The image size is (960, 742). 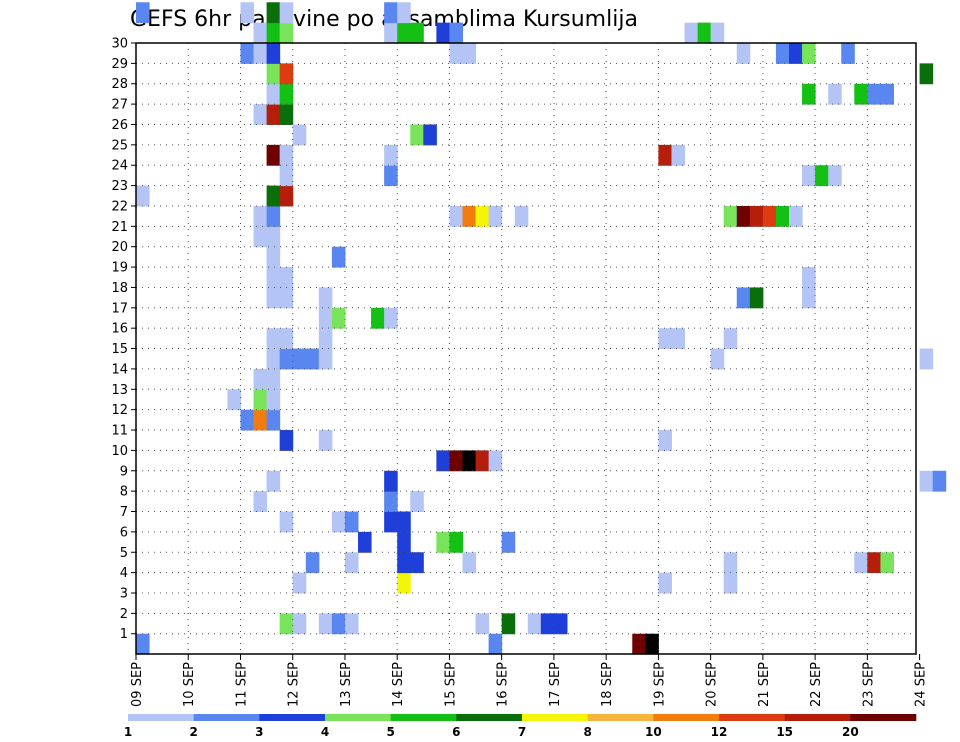 I want to click on y-tick-label: 10, so click(x=119, y=451).